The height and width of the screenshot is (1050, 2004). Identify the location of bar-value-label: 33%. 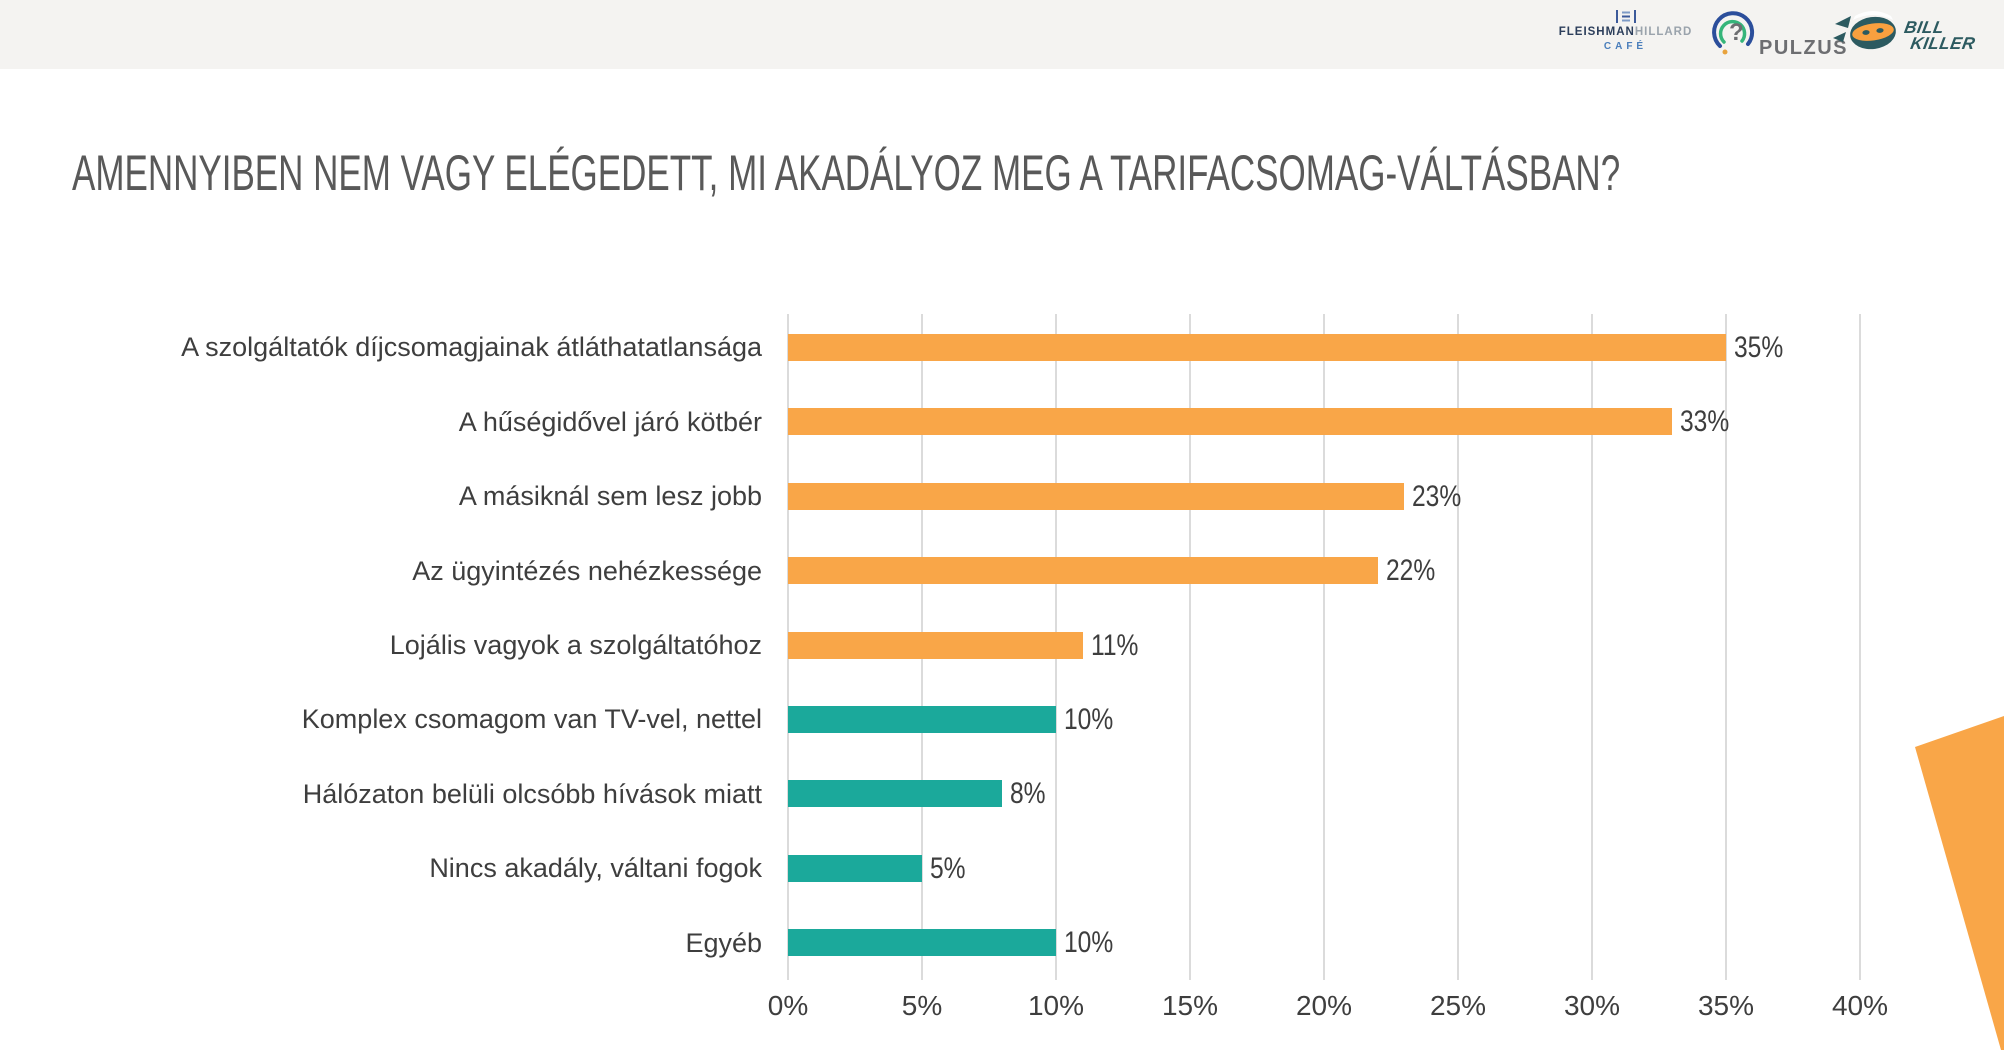
(1705, 422).